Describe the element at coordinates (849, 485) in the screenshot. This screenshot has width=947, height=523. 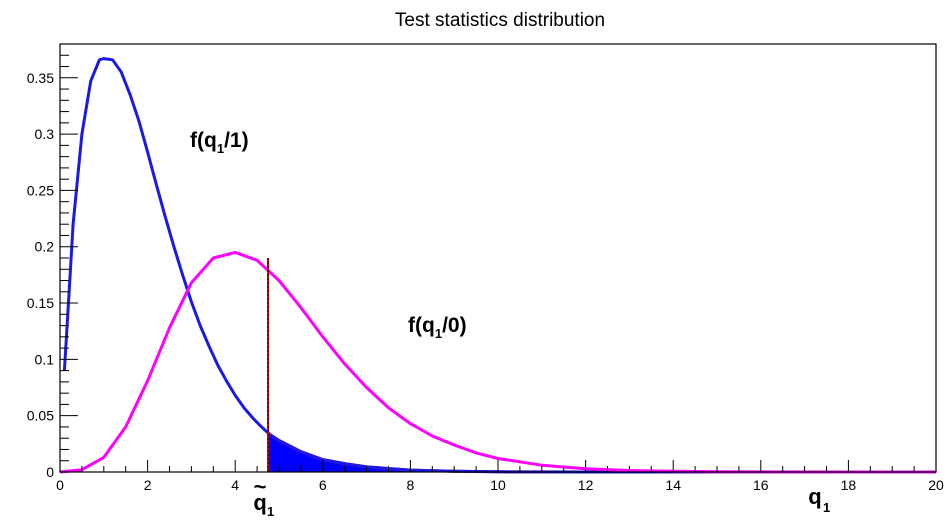
I see `x-tick-label: 18` at that location.